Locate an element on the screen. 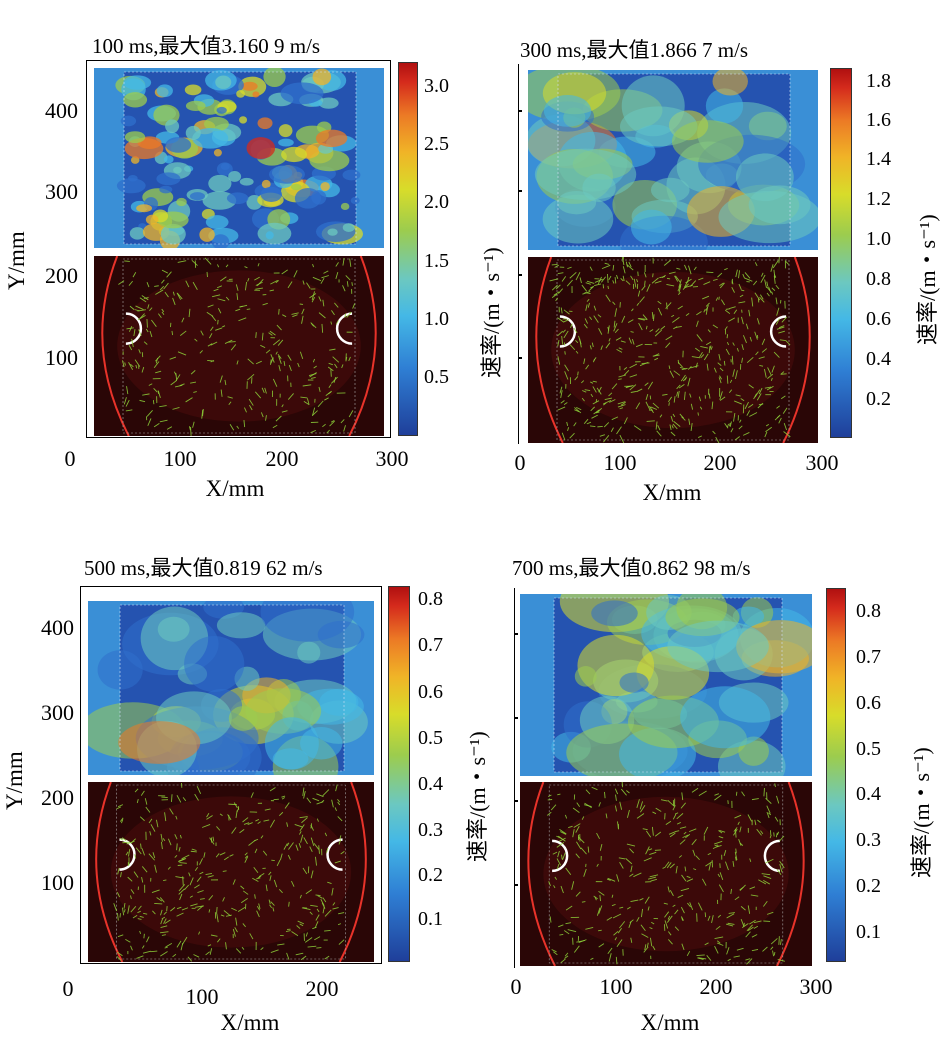 The height and width of the screenshot is (1062, 945). cbar-tick: 1.6 is located at coordinates (878, 120).